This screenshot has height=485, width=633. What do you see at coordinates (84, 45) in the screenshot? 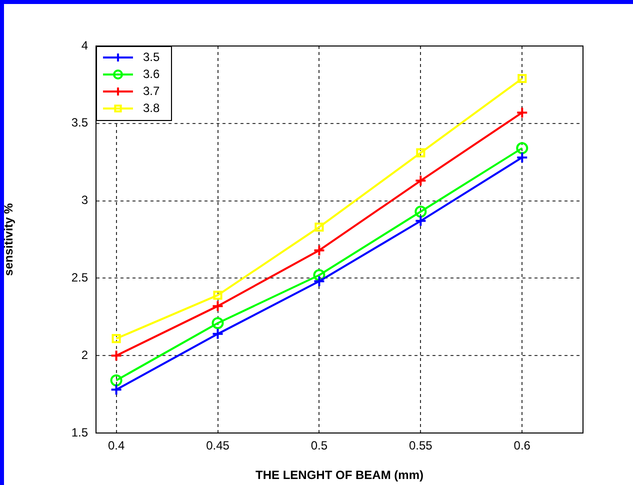
I see `y-tick-label: 4` at bounding box center [84, 45].